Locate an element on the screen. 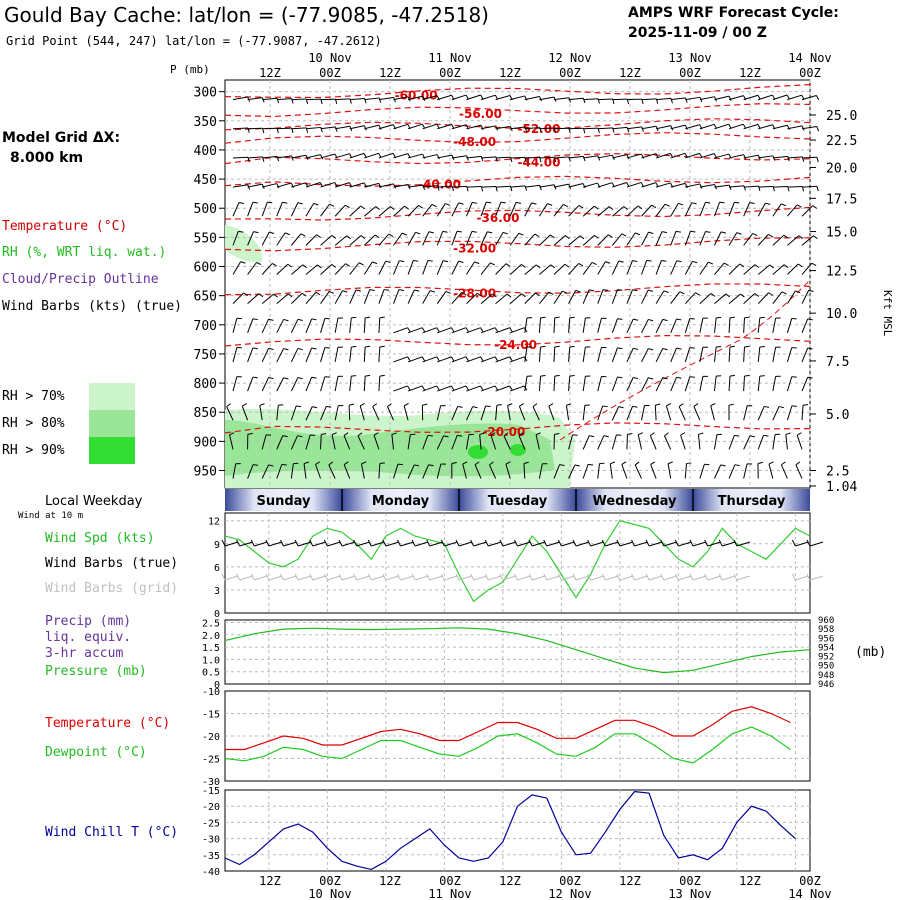 The height and width of the screenshot is (900, 900). pressure-tick-label: 550 is located at coordinates (205, 238).